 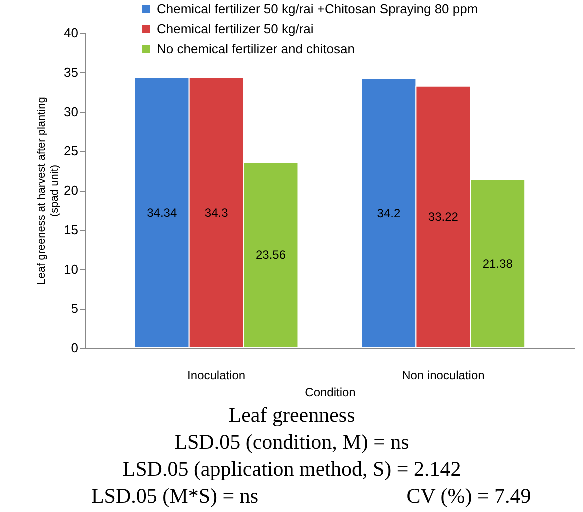 I want to click on data-label: 33.22, so click(x=443, y=217).